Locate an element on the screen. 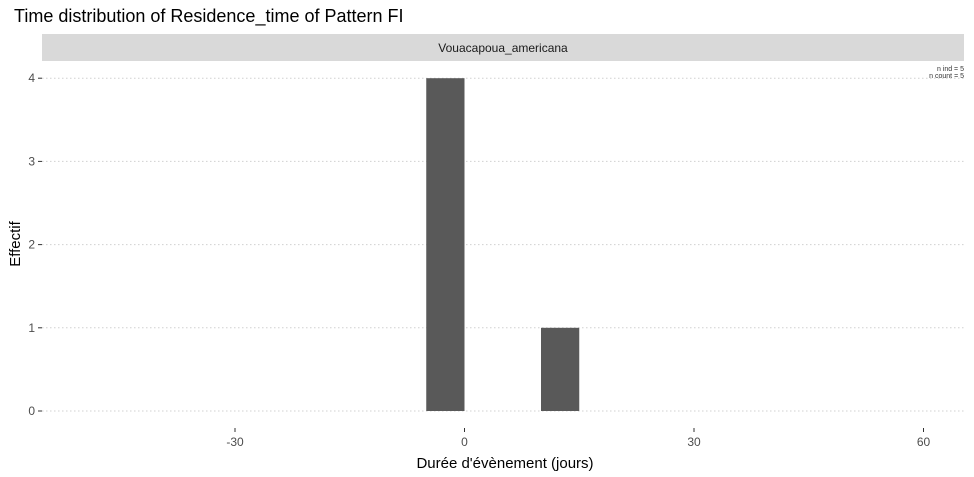 Image resolution: width=974 pixels, height=477 pixels. x-tick-label-2: 30 is located at coordinates (694, 442).